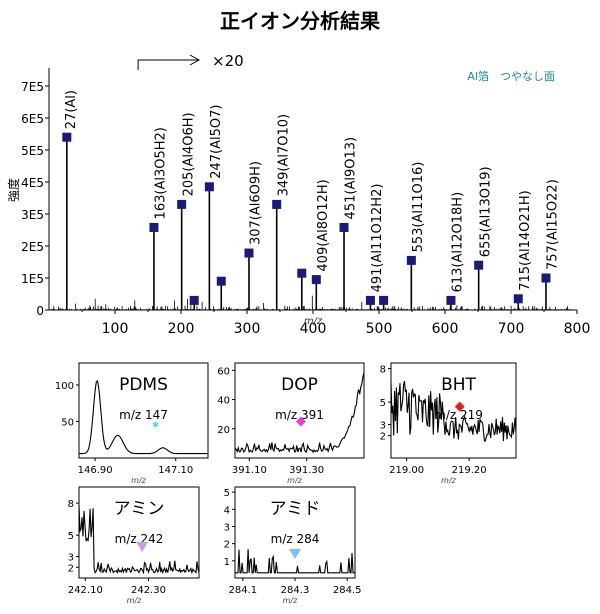  What do you see at coordinates (85, 590) in the screenshot?
I see `inset-x-tick-label: 242.10` at bounding box center [85, 590].